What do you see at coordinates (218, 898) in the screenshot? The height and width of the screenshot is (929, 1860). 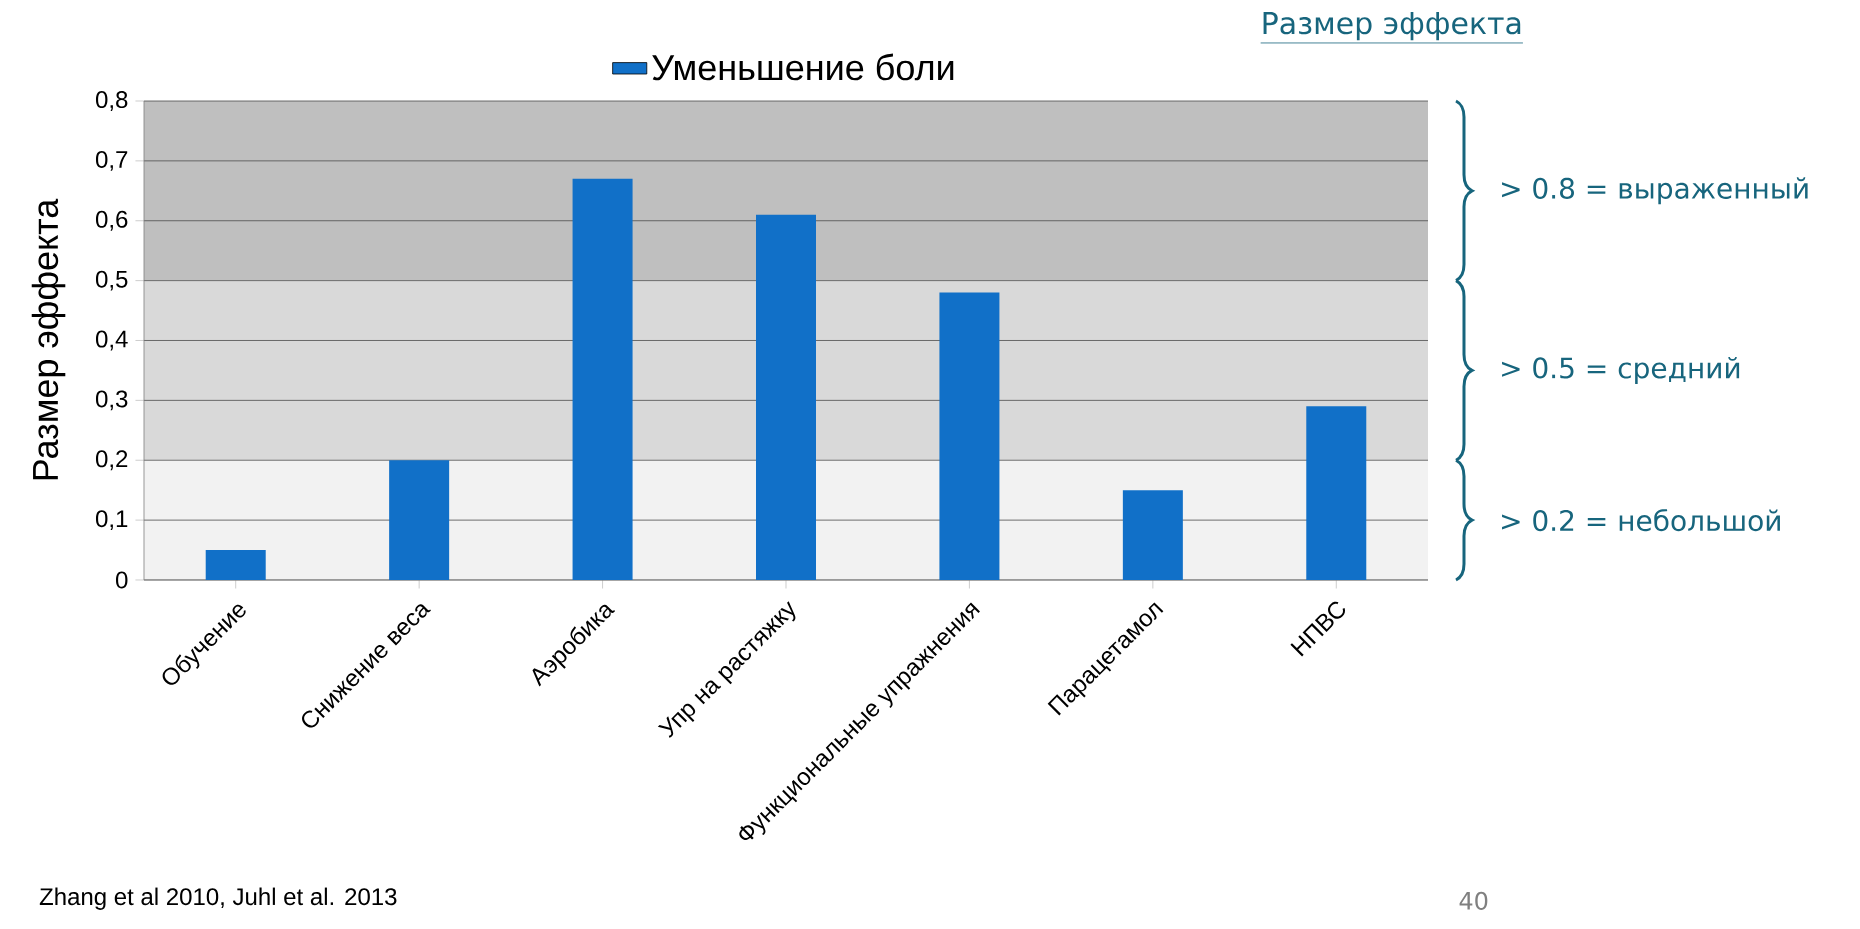 I see `text: Zhang et al 2010, Juhl et al. 2013` at bounding box center [218, 898].